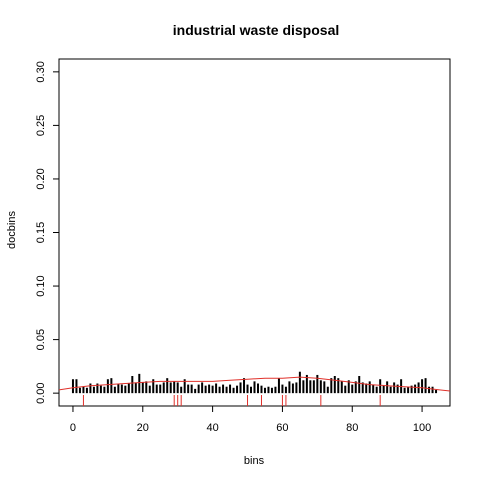 This screenshot has width=480, height=480. I want to click on x-tick-label: 80, so click(352, 428).